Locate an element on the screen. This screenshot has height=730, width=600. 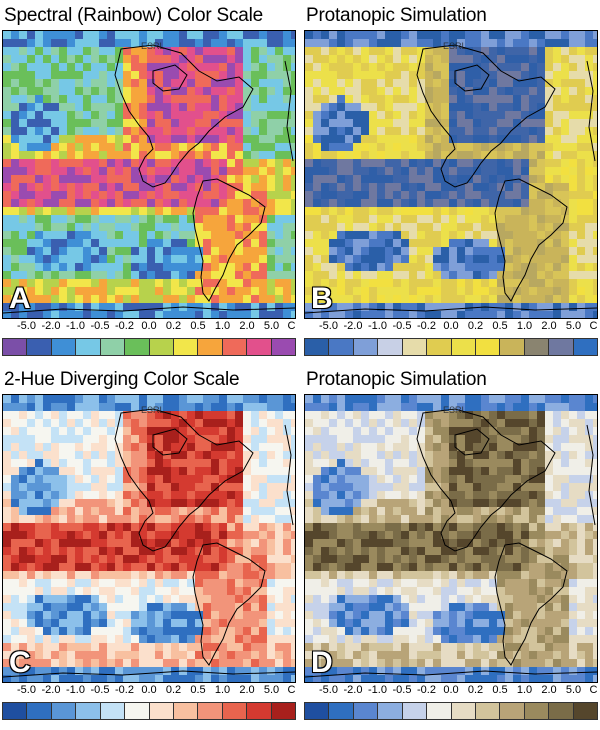
panel-title: 2-Hue Diverging Color Scale is located at coordinates (121, 380).